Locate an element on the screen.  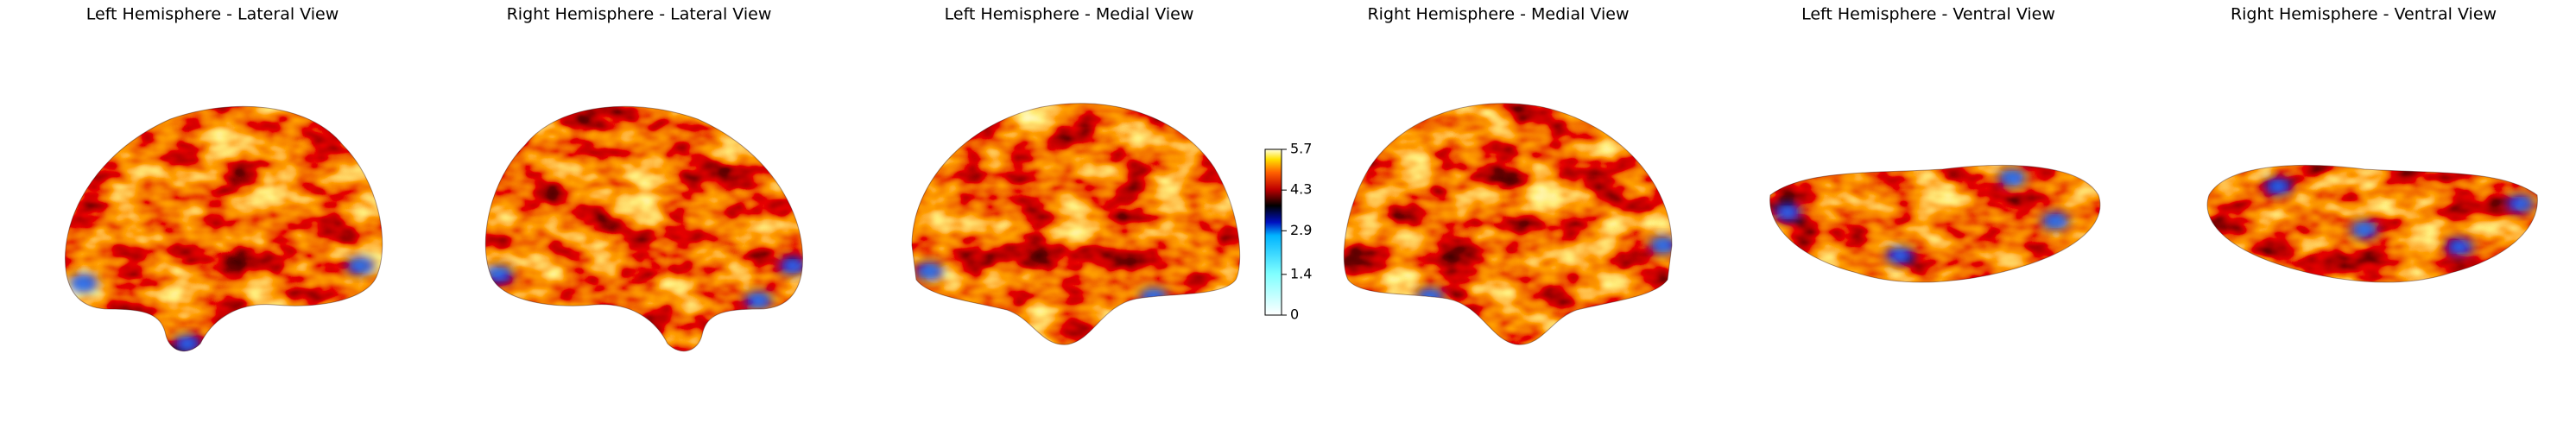
colorbar-tick-label: 4.3 is located at coordinates (1301, 189).